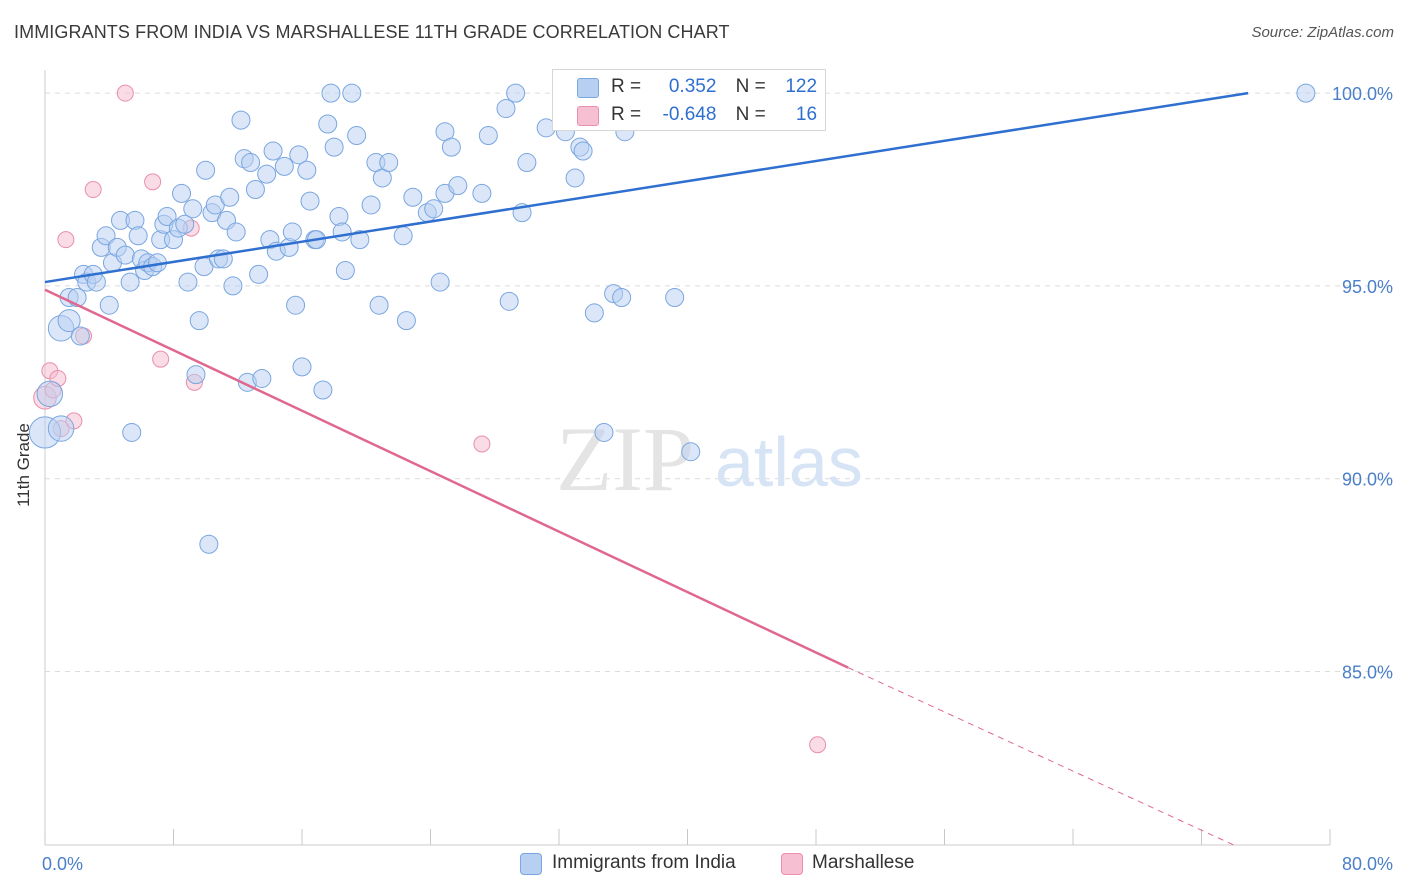 The image size is (1406, 892). Describe the element at coordinates (1367, 287) in the screenshot. I see `y-tick-label: 95.0%` at that location.